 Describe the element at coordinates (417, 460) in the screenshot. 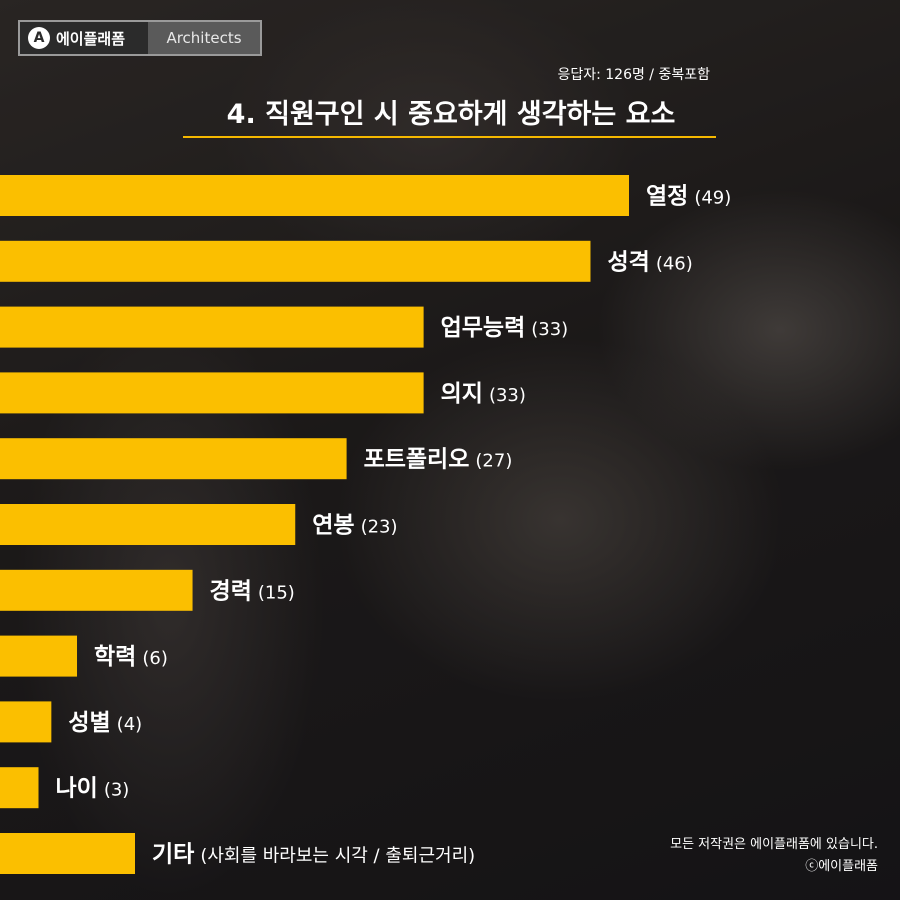

I see `category-label: 포트폴리오` at that location.